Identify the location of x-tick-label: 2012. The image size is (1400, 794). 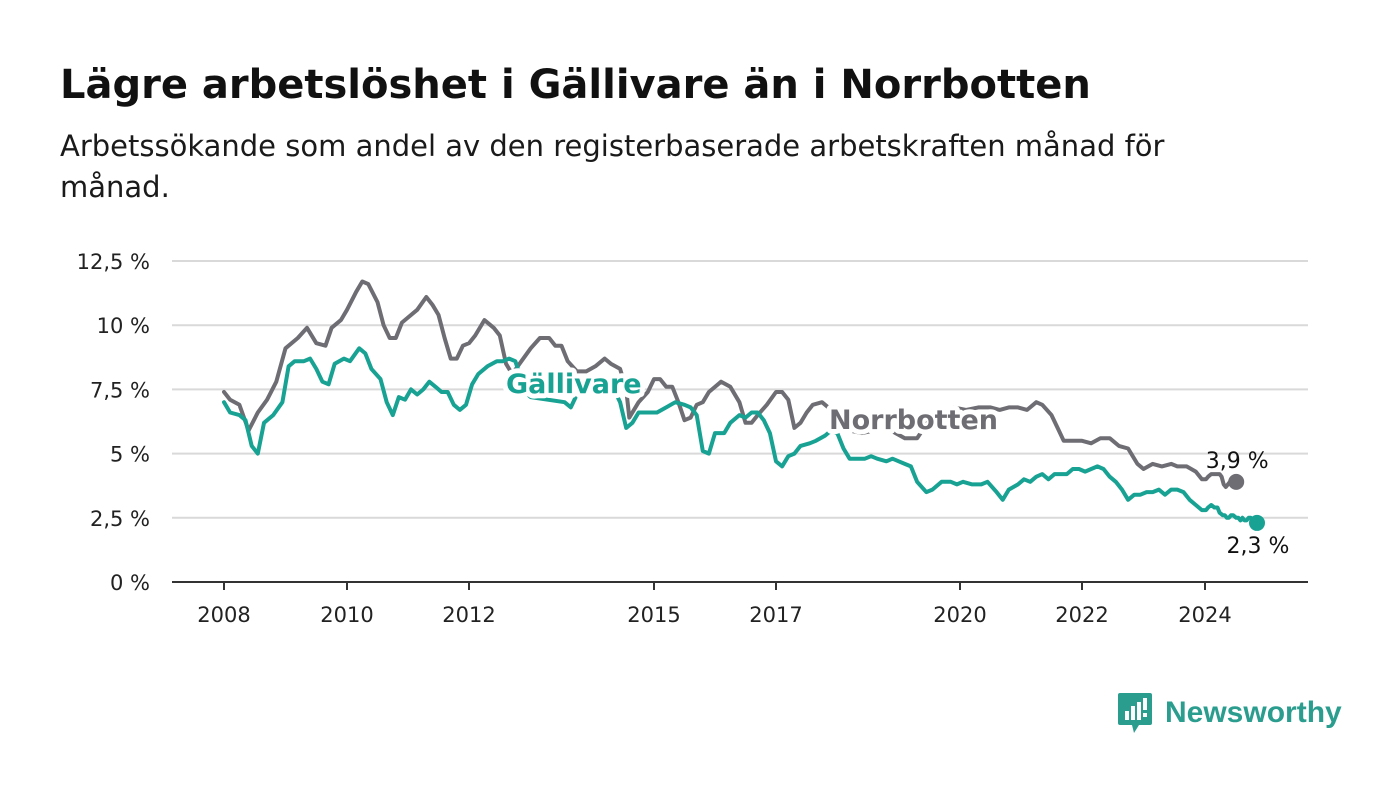
(468, 615).